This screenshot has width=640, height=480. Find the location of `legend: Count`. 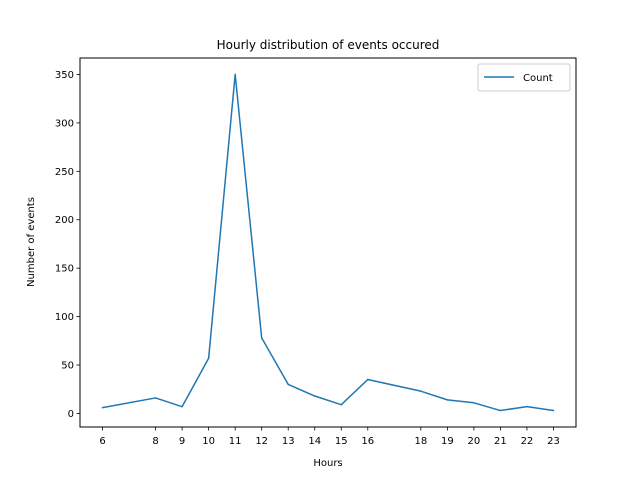

legend: Count is located at coordinates (524, 77).